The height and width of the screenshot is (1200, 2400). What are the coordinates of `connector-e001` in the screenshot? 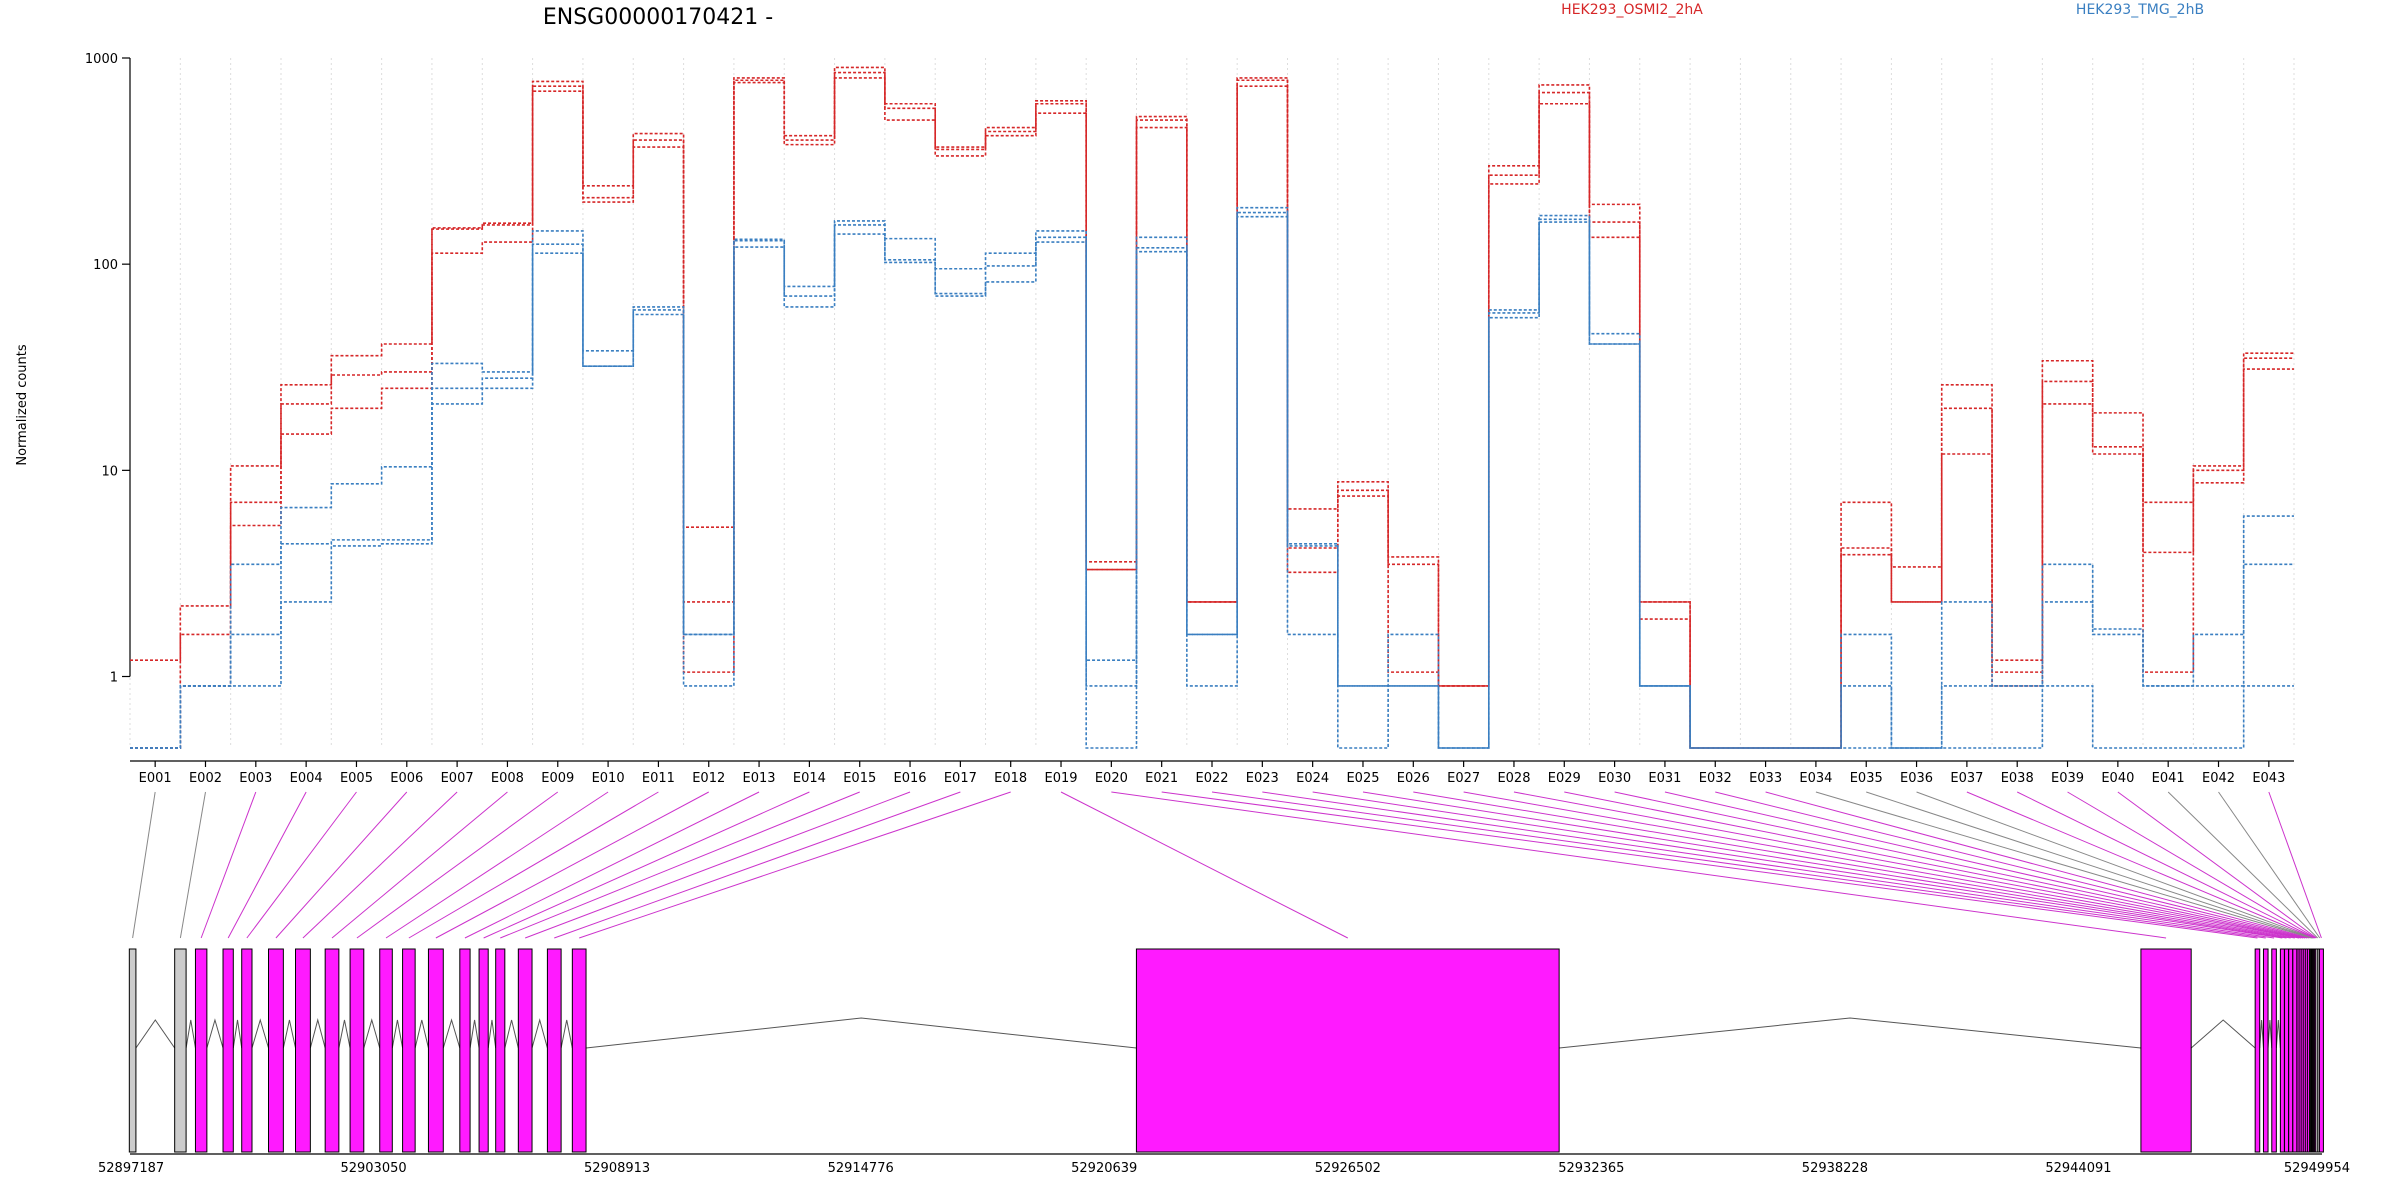 It's located at (144, 865).